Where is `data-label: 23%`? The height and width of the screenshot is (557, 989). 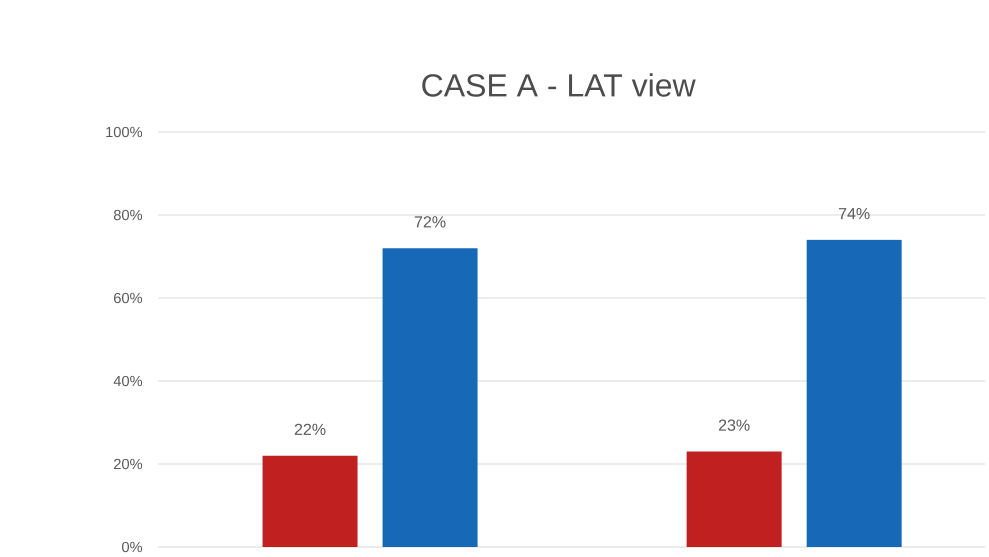 data-label: 23% is located at coordinates (734, 426).